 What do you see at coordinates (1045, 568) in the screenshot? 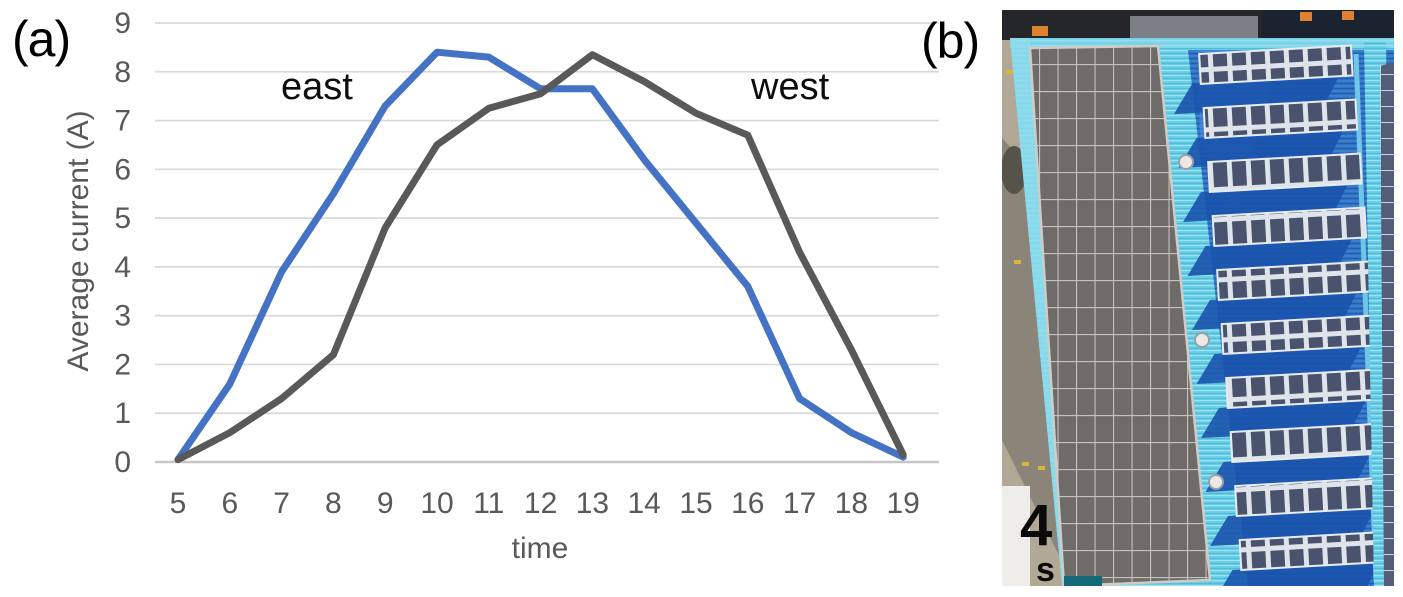
I see `photo-annotation-sub: s` at bounding box center [1045, 568].